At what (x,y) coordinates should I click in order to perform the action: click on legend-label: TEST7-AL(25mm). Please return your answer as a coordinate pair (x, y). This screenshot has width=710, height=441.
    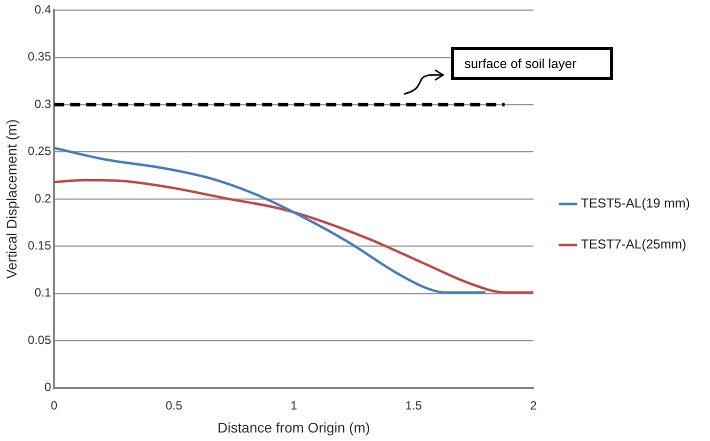
    Looking at the image, I should click on (633, 244).